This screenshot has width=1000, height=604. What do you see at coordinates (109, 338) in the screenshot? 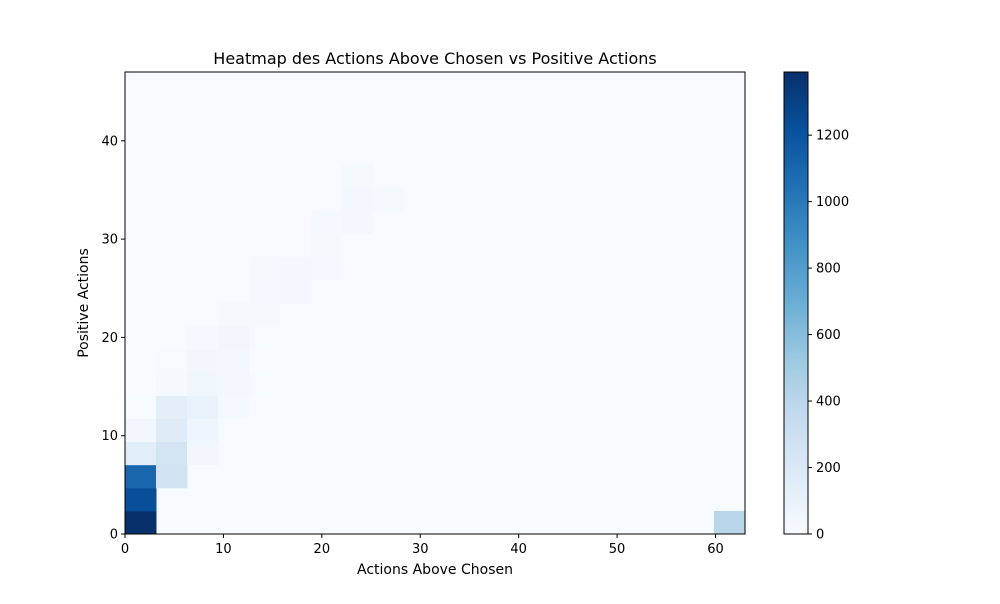
I see `y-tick-label: 20` at bounding box center [109, 338].